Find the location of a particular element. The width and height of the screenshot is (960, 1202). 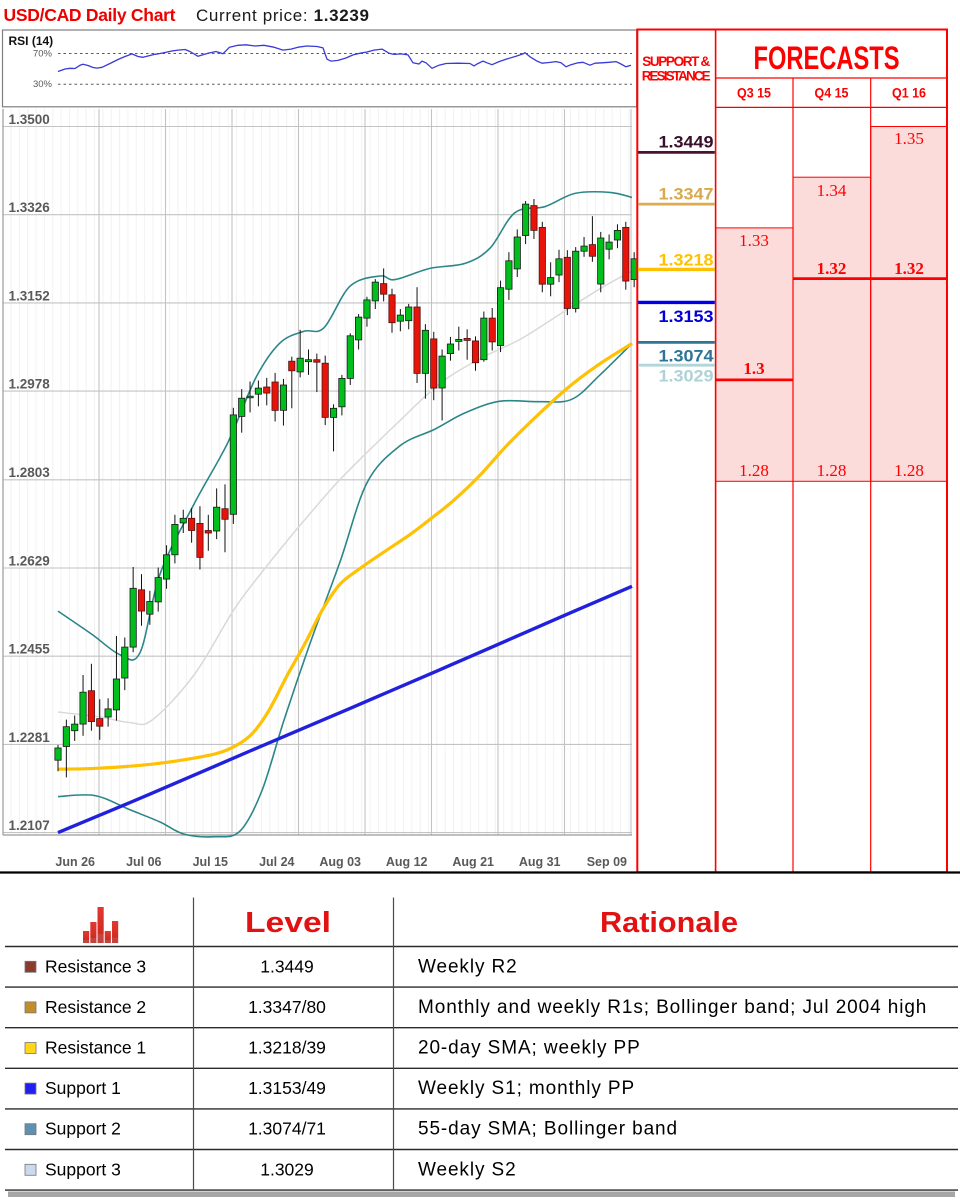

svg-text: Support 1 is located at coordinates (83, 1088).